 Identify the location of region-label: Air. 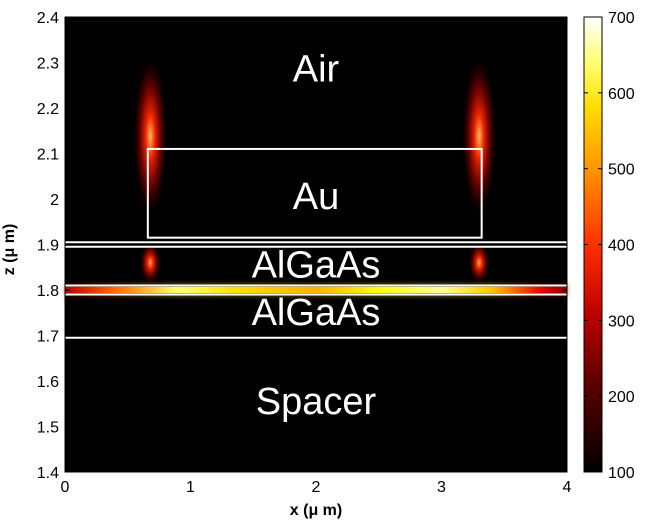
(316, 70).